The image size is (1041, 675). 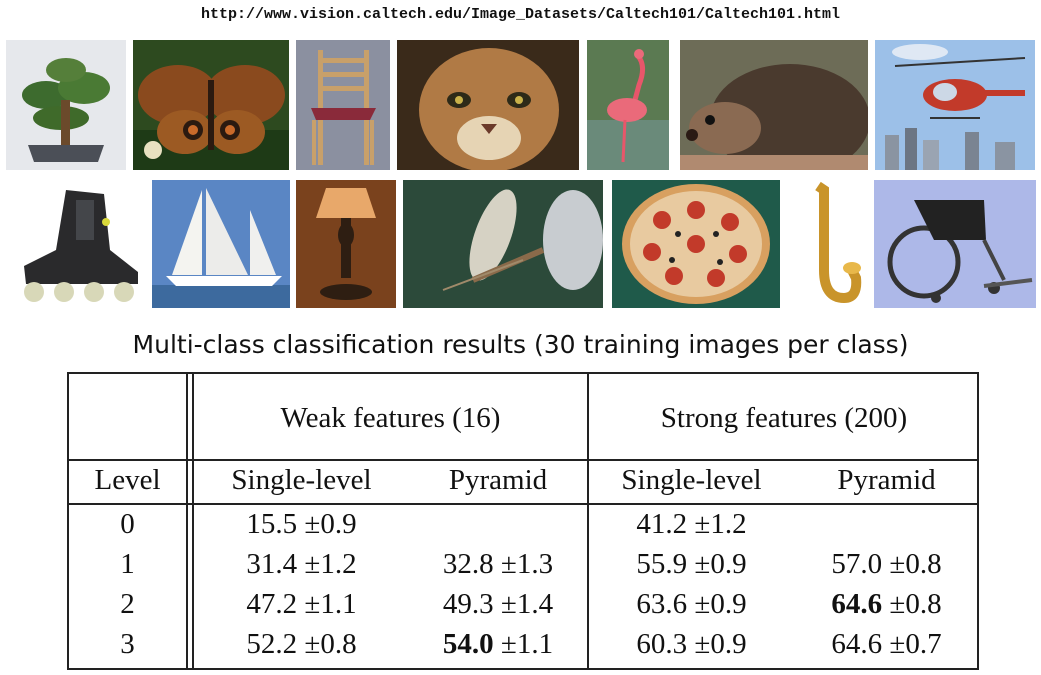 What do you see at coordinates (588, 521) in the screenshot?
I see `group-divider-line` at bounding box center [588, 521].